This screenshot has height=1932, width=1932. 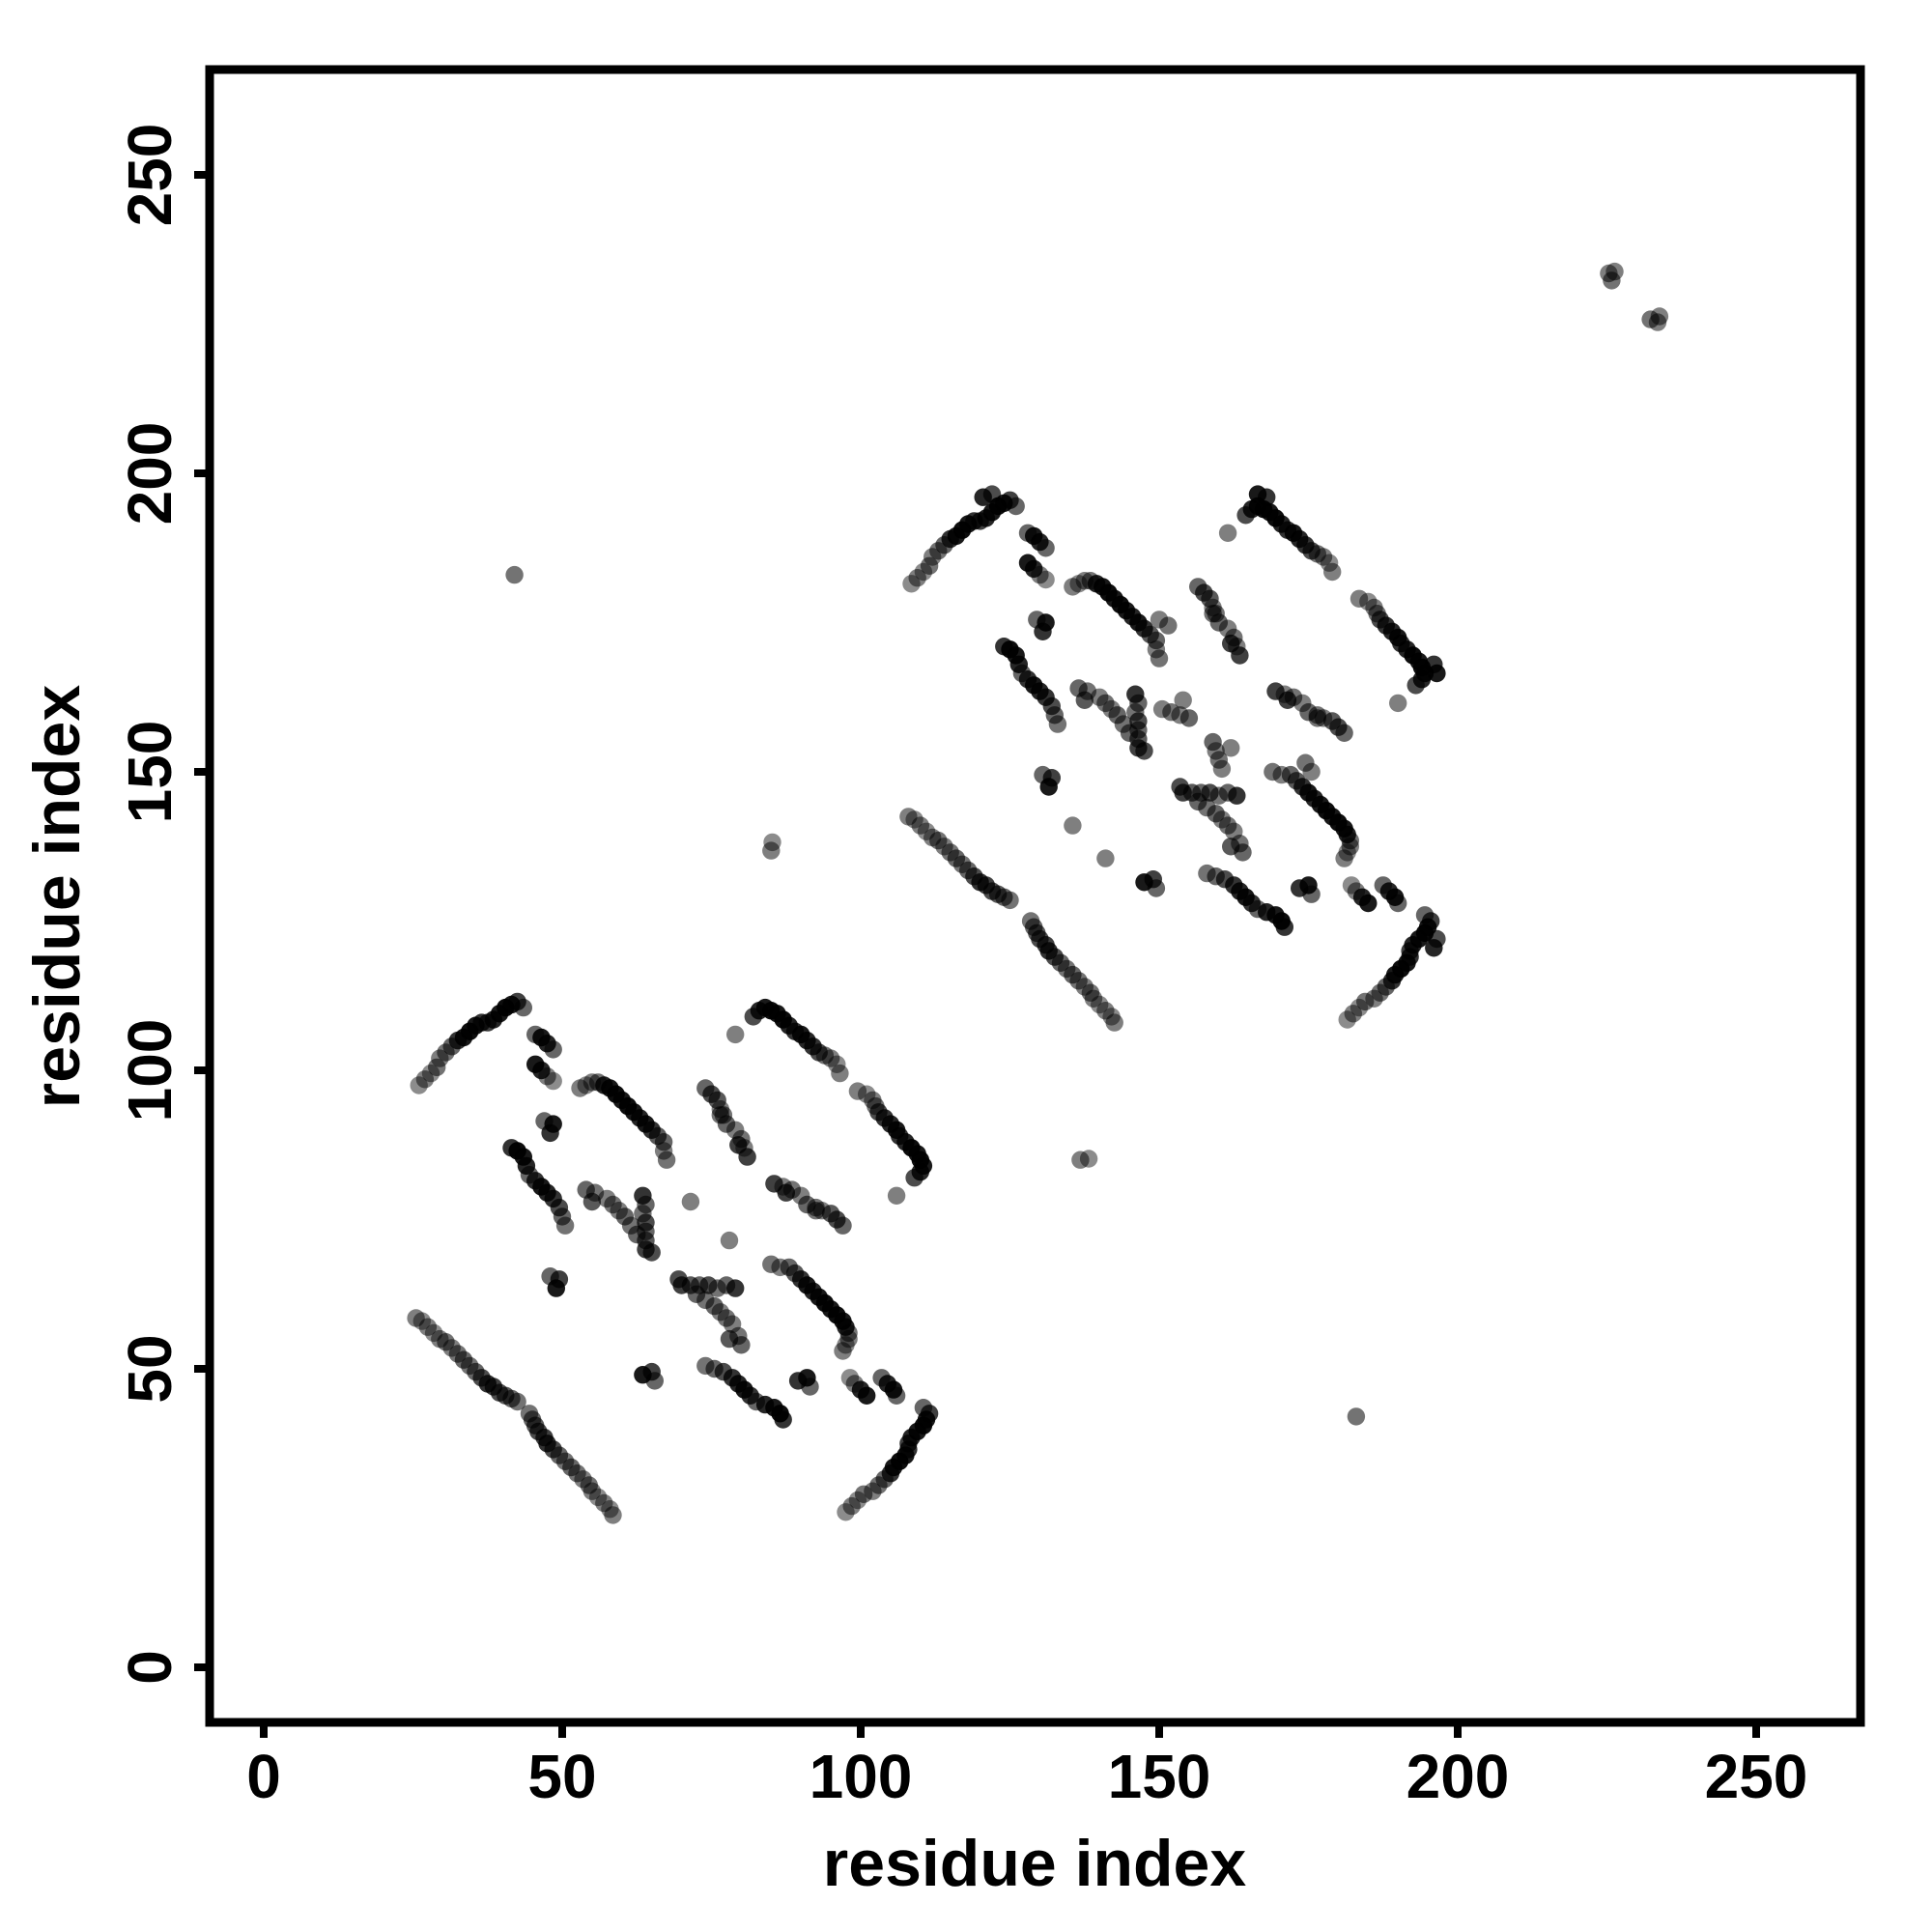 What do you see at coordinates (162, 904) in the screenshot?
I see `y-axis: 0 50 100 150 200 250` at bounding box center [162, 904].